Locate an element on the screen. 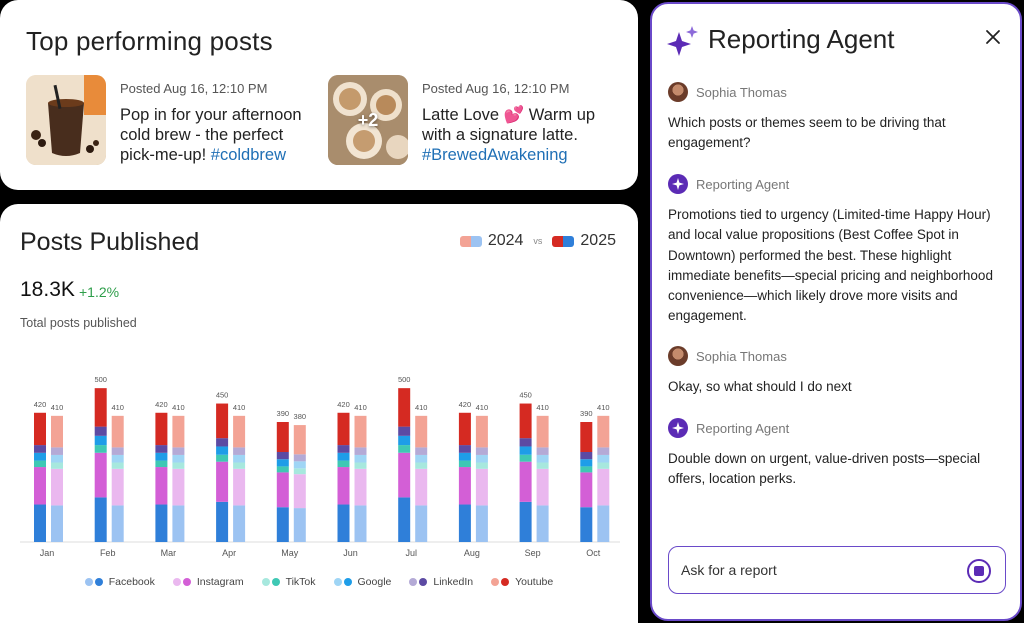  legend-item-linkedin: LinkedIn is located at coordinates (441, 582).